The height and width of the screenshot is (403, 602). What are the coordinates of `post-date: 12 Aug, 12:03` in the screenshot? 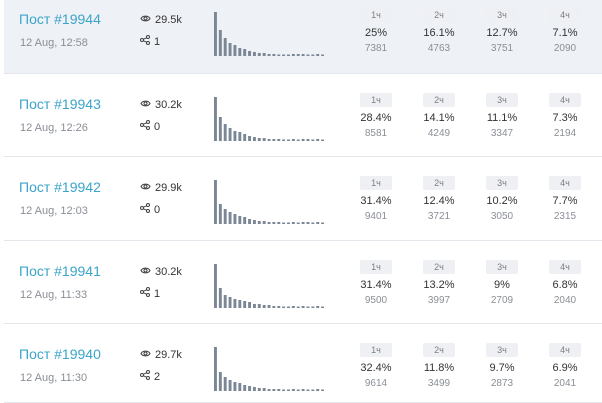 It's located at (54, 211).